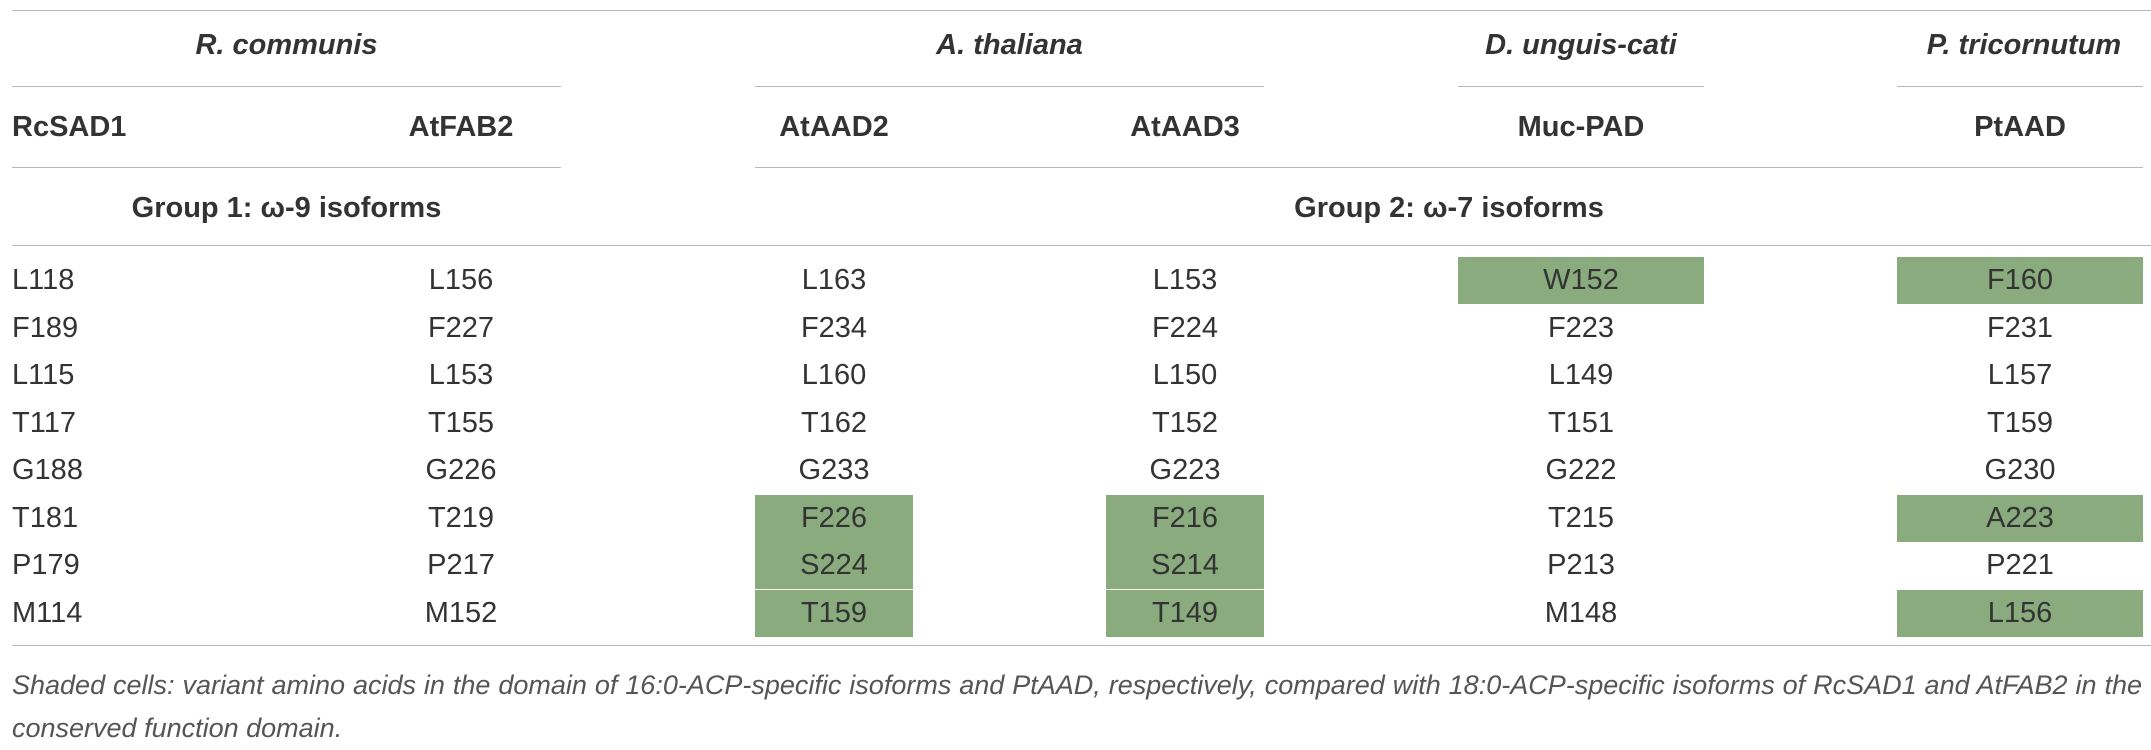 The width and height of the screenshot is (2151, 750). Describe the element at coordinates (461, 612) in the screenshot. I see `table-cell: M152` at that location.